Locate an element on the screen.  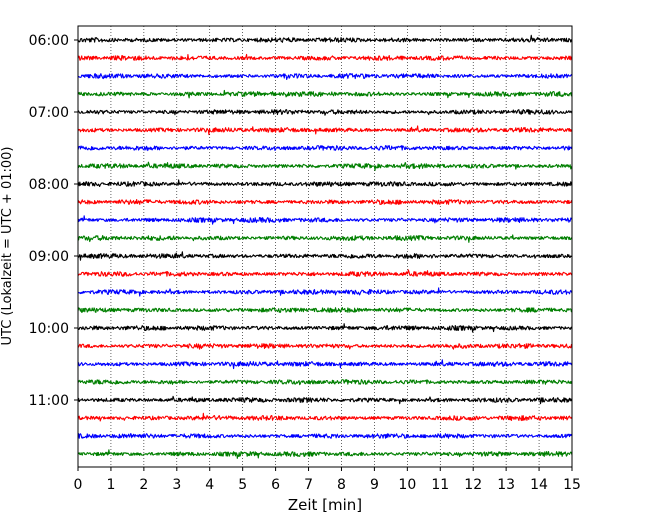
x-tick-label-8: 8 is located at coordinates (341, 485).